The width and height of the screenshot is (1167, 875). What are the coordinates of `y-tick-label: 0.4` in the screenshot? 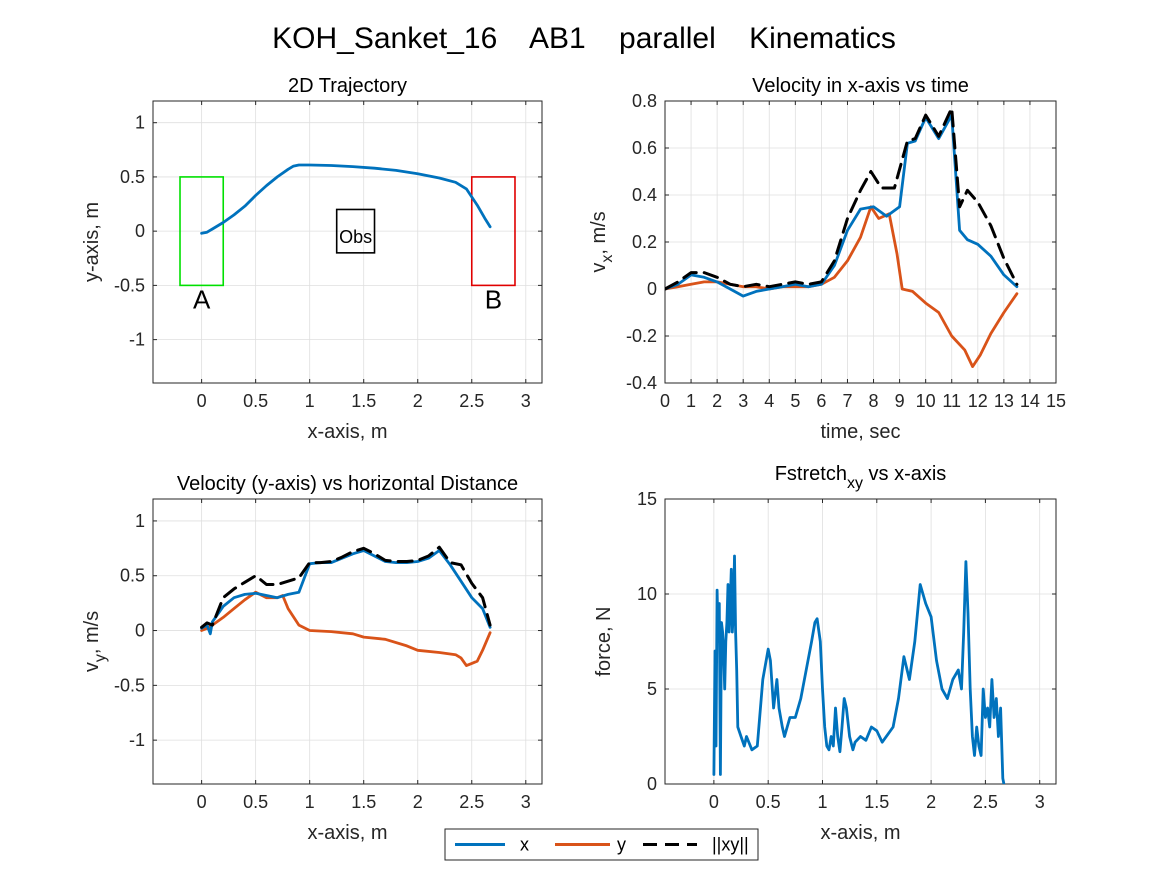 It's located at (644, 195).